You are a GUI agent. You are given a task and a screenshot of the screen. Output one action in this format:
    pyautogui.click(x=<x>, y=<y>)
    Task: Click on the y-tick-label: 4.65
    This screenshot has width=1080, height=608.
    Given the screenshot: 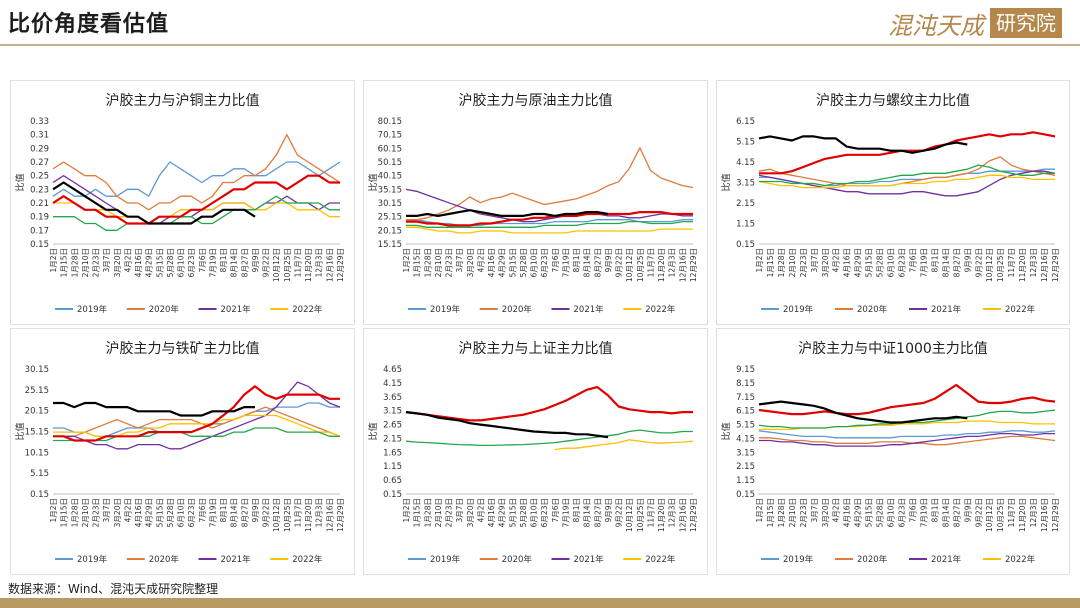 What is the action you would take?
    pyautogui.click(x=392, y=370)
    